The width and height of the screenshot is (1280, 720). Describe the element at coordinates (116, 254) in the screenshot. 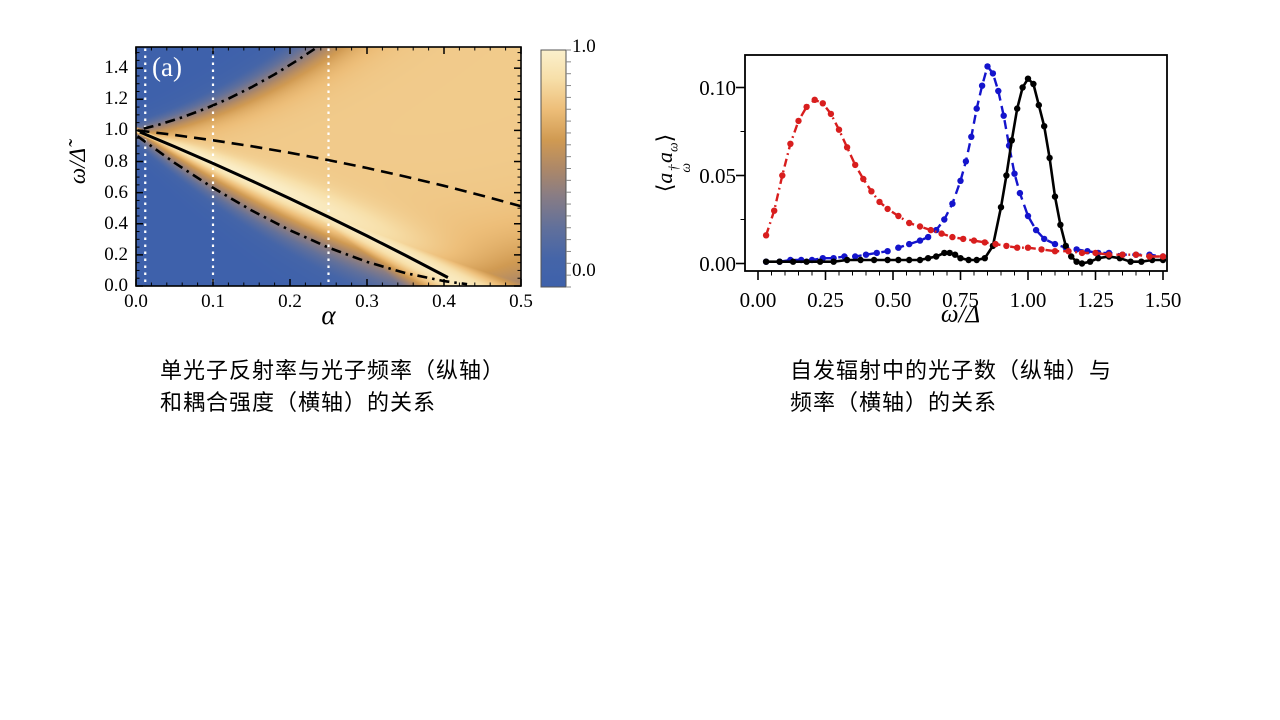

I see `left-y-tick-label: 0.2` at that location.